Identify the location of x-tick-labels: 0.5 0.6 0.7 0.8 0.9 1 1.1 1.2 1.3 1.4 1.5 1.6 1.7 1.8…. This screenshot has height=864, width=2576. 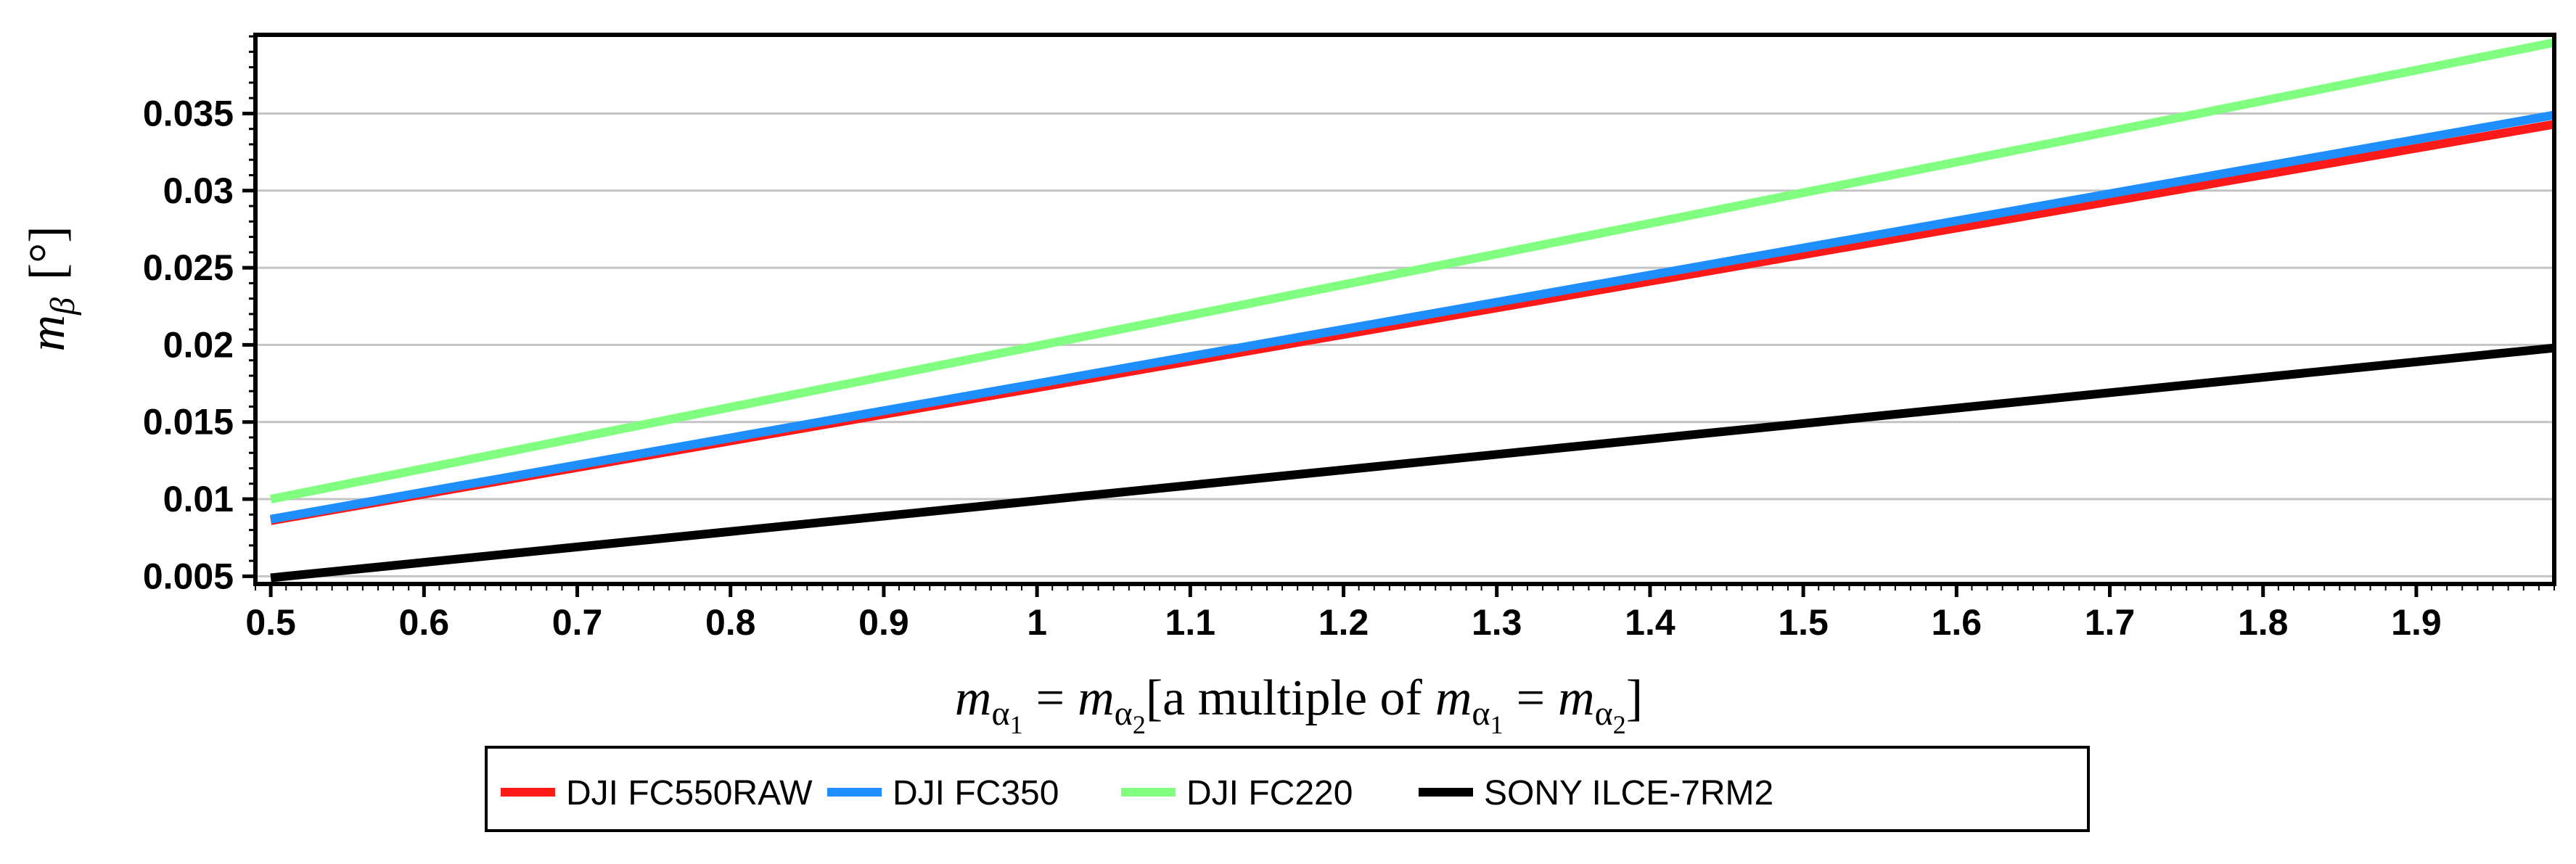
(1343, 622).